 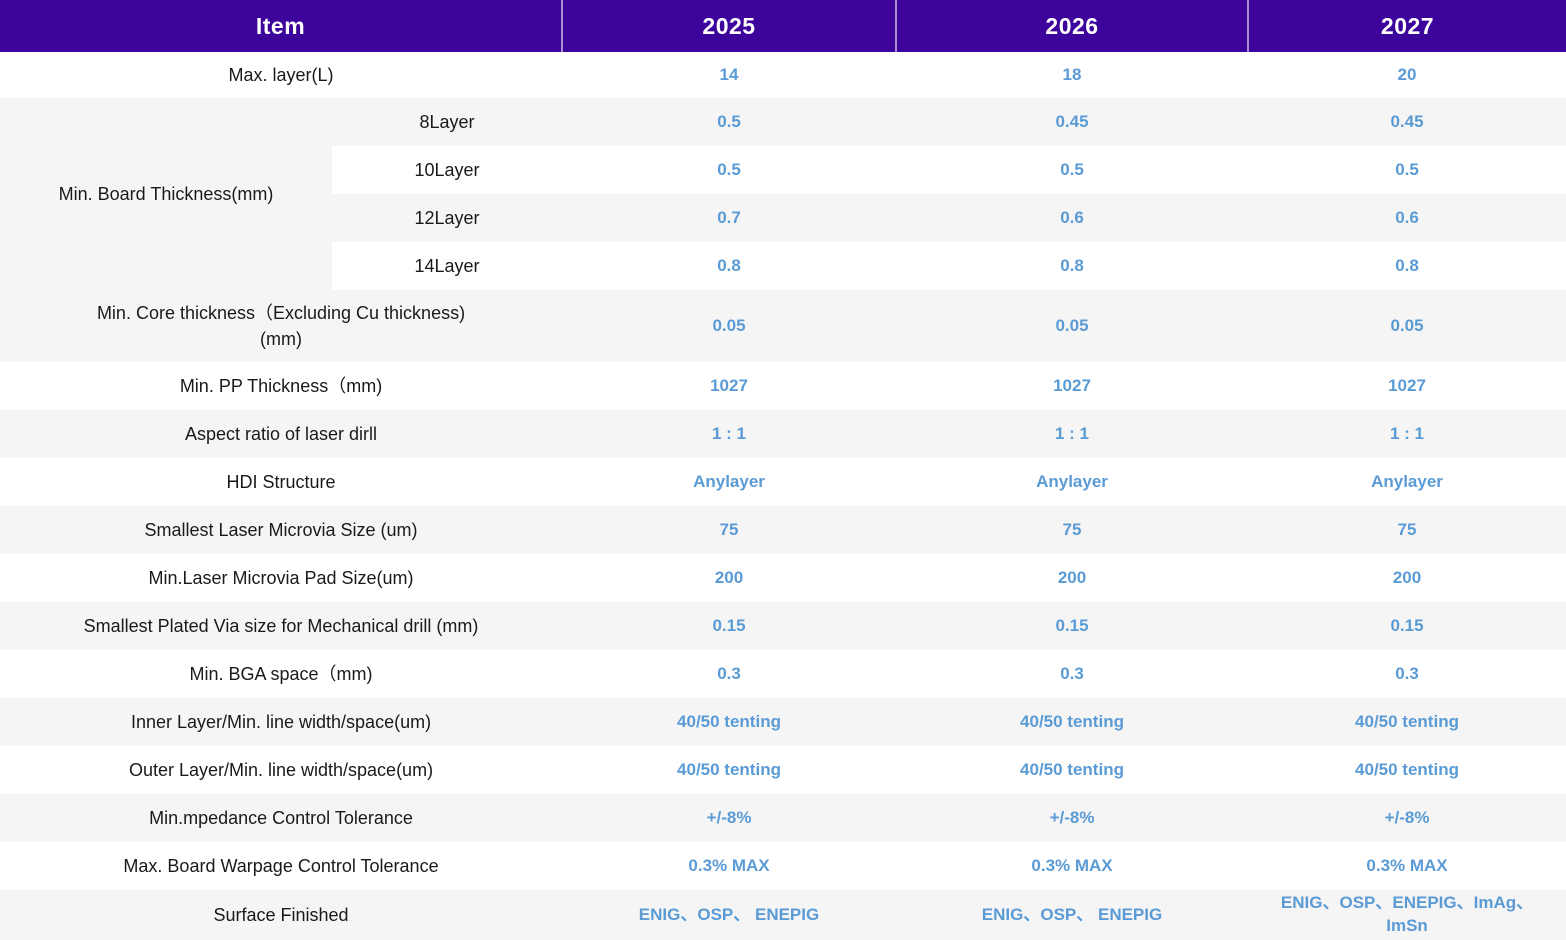 I want to click on value-2025: 0.7, so click(x=729, y=218).